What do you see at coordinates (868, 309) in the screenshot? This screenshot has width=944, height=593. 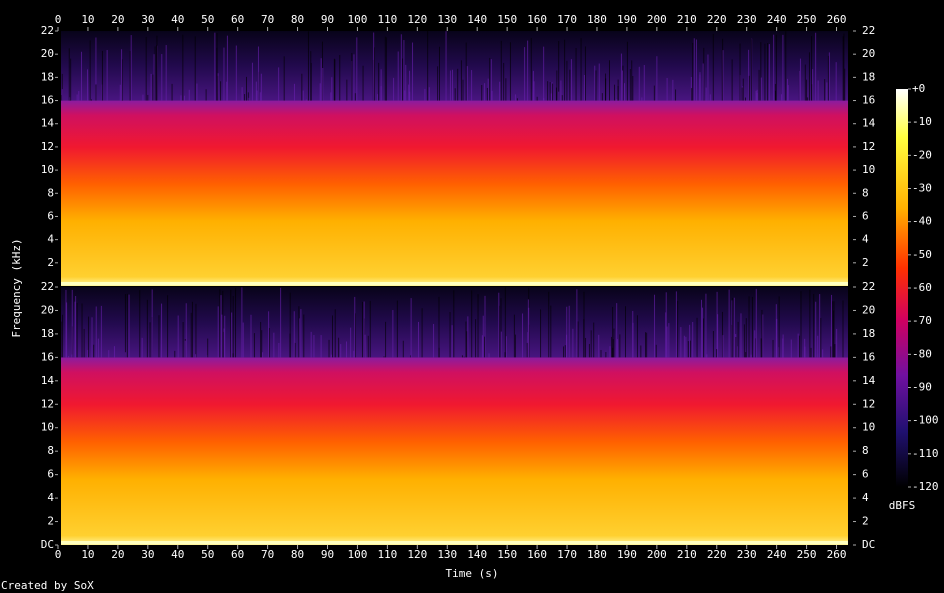 I see `y-tick-label-right: 20` at bounding box center [868, 309].